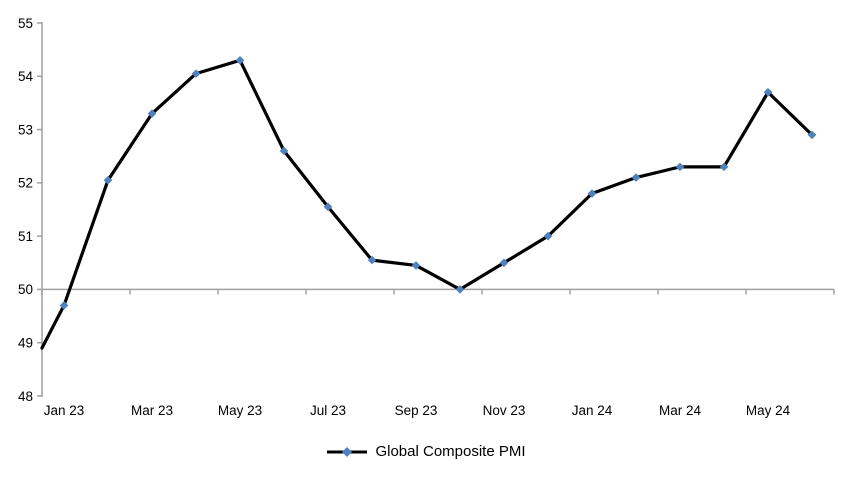 This screenshot has height=481, width=852. Describe the element at coordinates (152, 410) in the screenshot. I see `x-tick-label: Mar 23` at that location.